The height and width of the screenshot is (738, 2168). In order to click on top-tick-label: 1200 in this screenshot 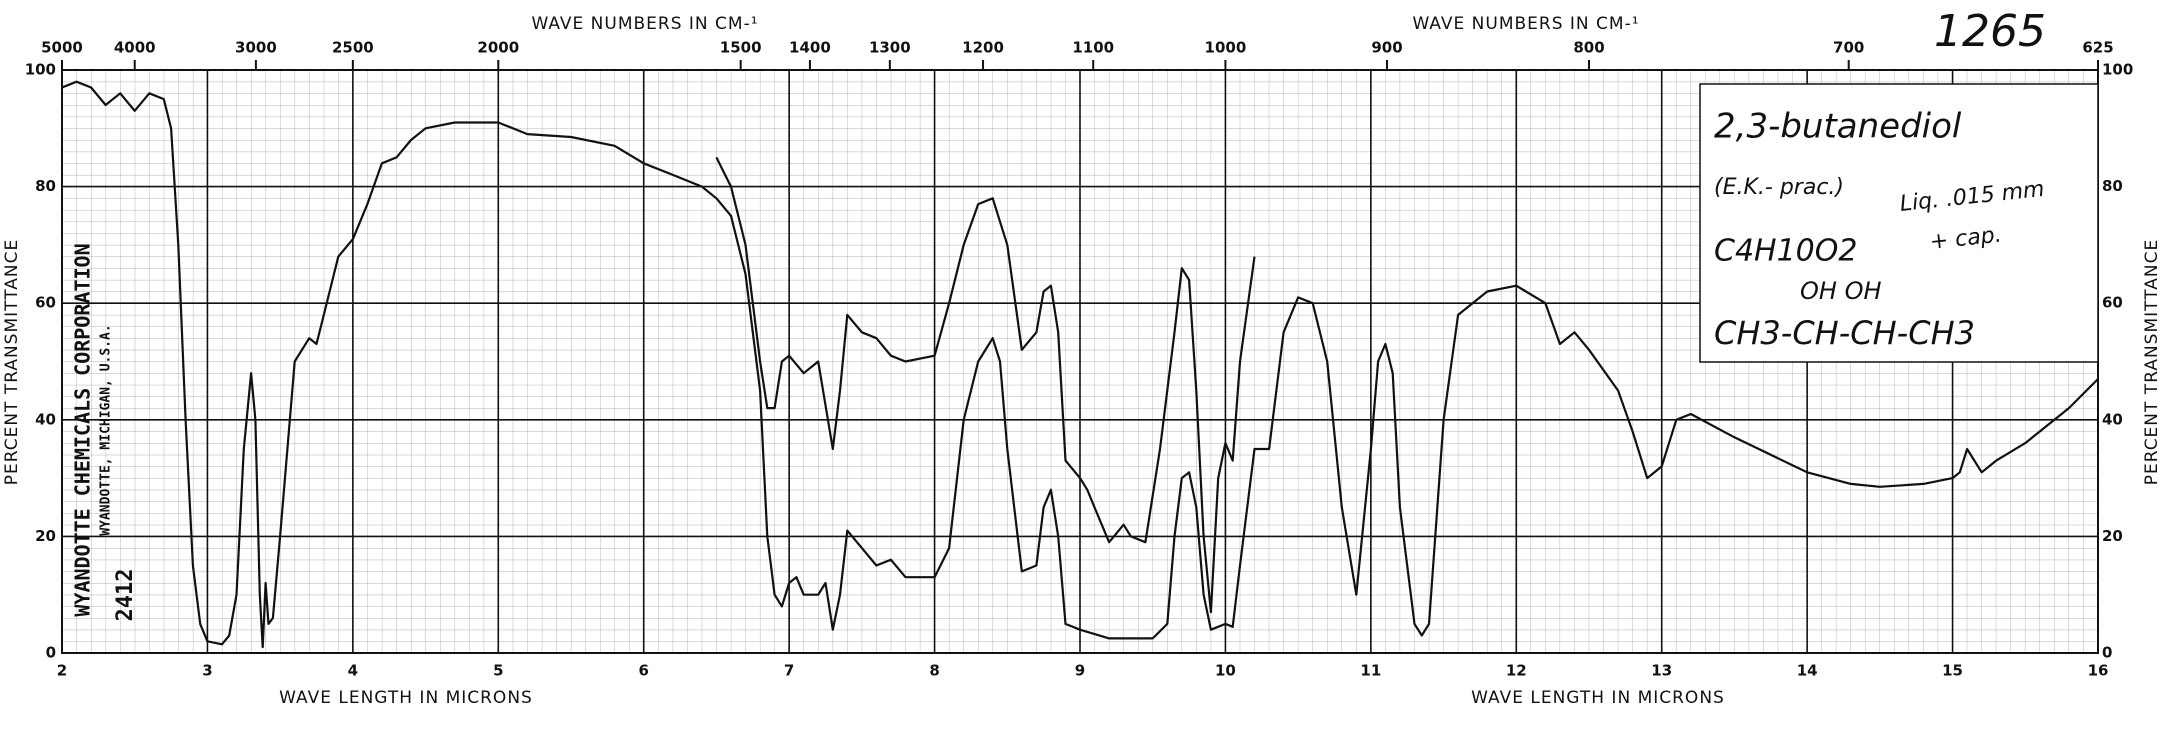, I will do `click(983, 48)`.